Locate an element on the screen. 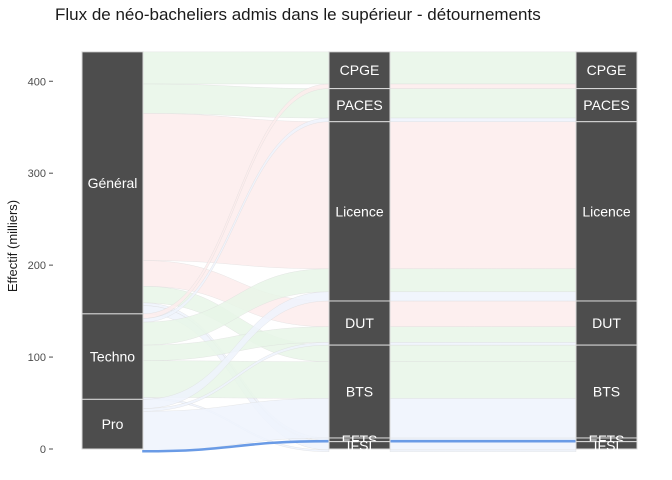  stratum-1-ifsi is located at coordinates (359, 445).